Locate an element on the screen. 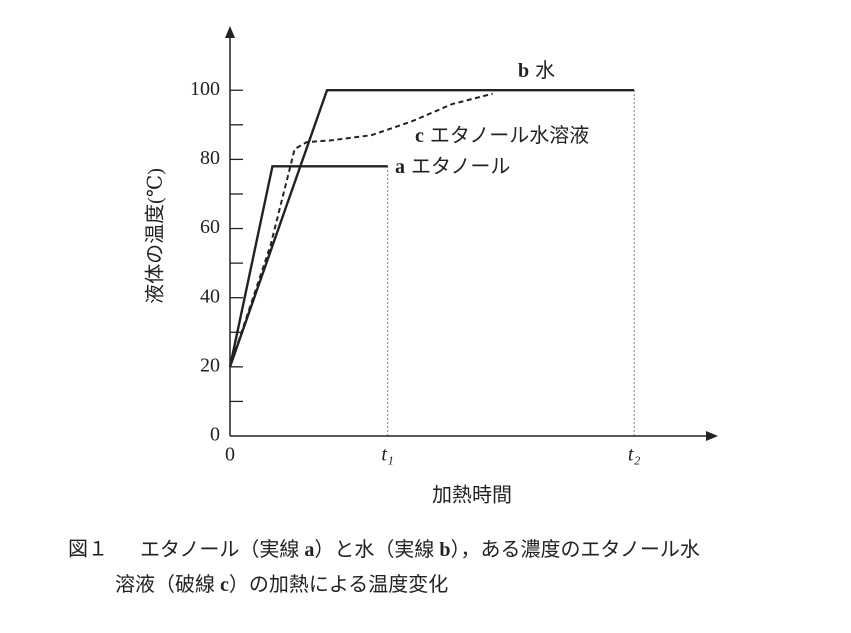 Image resolution: width=851 pixels, height=633 pixels. caption-text: エタノール（実線 is located at coordinates (222, 549).